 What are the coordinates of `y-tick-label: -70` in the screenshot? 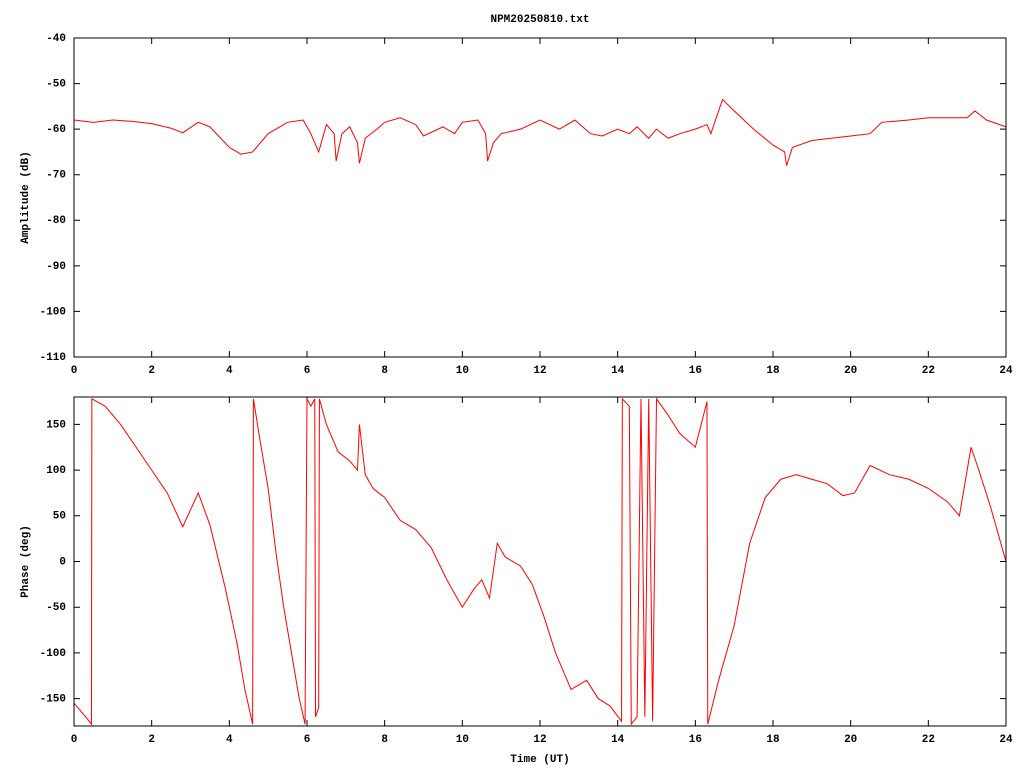 It's located at (56, 176).